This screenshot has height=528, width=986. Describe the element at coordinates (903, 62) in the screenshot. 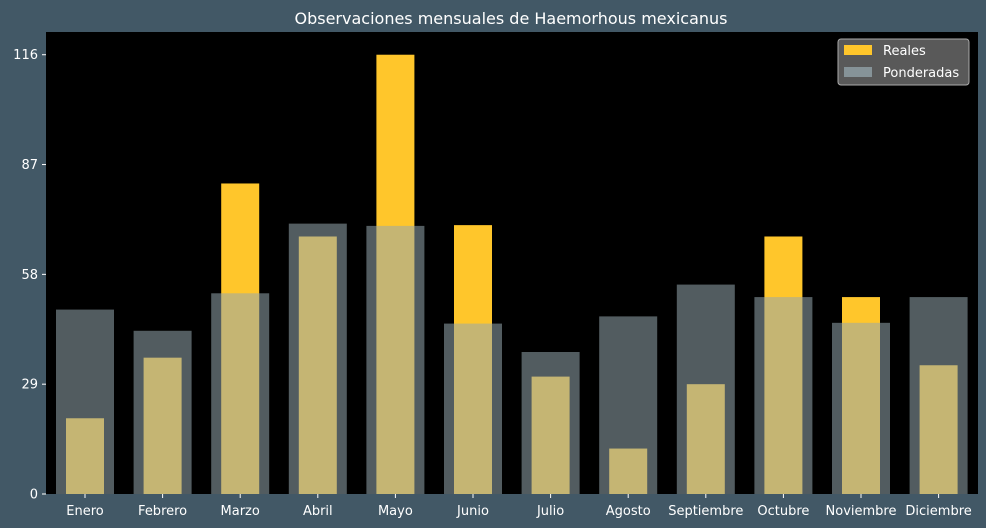

I see `legend: Reales Ponderadas` at that location.